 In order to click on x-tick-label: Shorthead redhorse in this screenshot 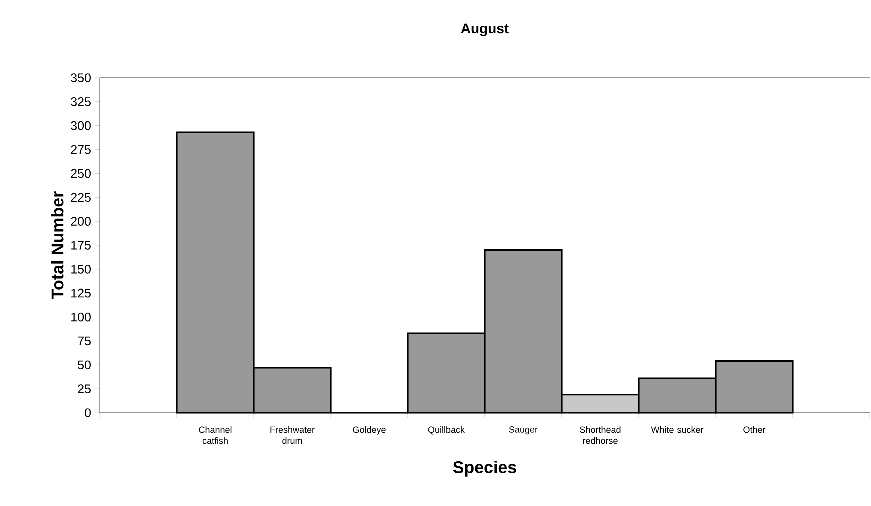, I will do `click(600, 435)`.